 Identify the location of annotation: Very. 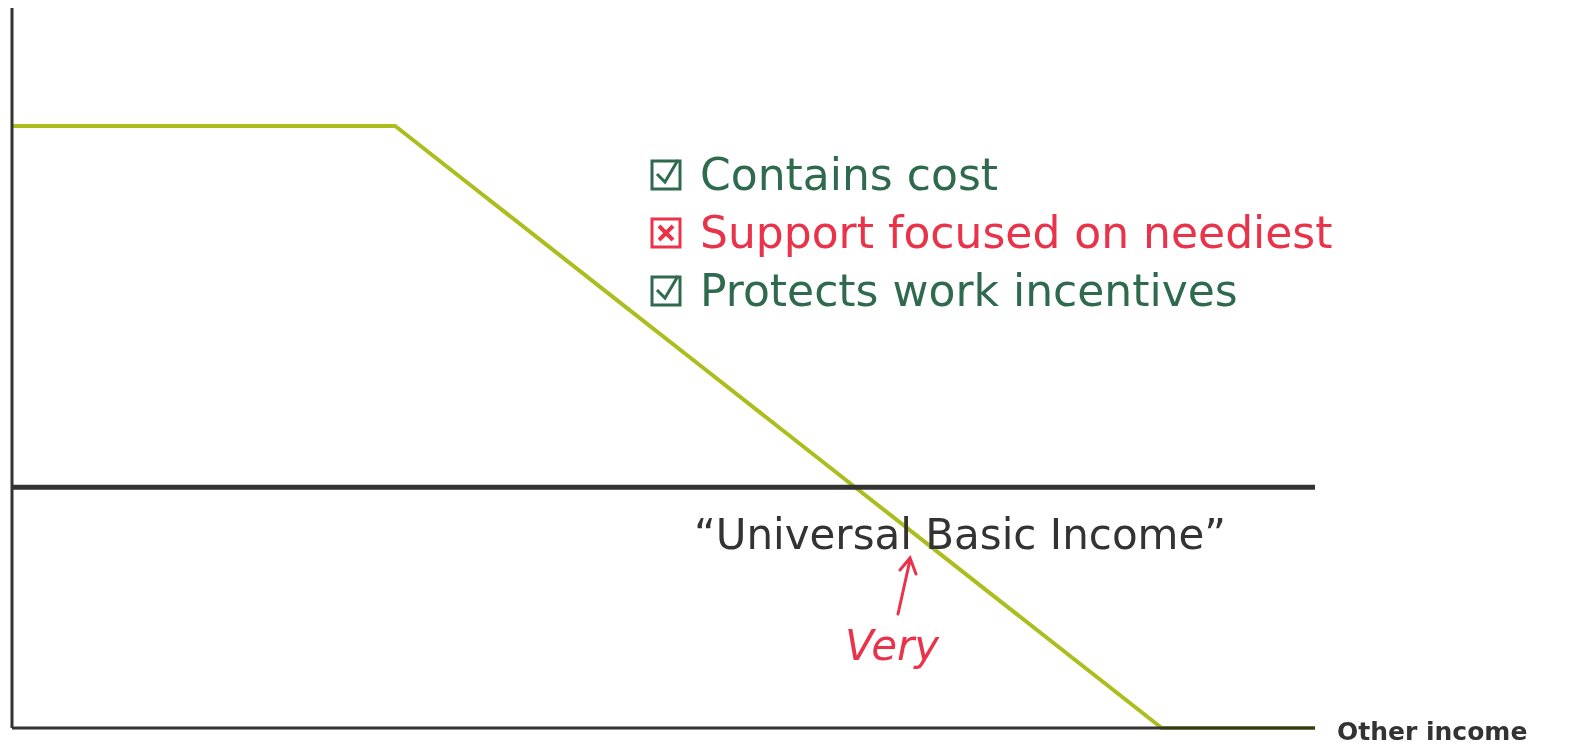
(892, 645).